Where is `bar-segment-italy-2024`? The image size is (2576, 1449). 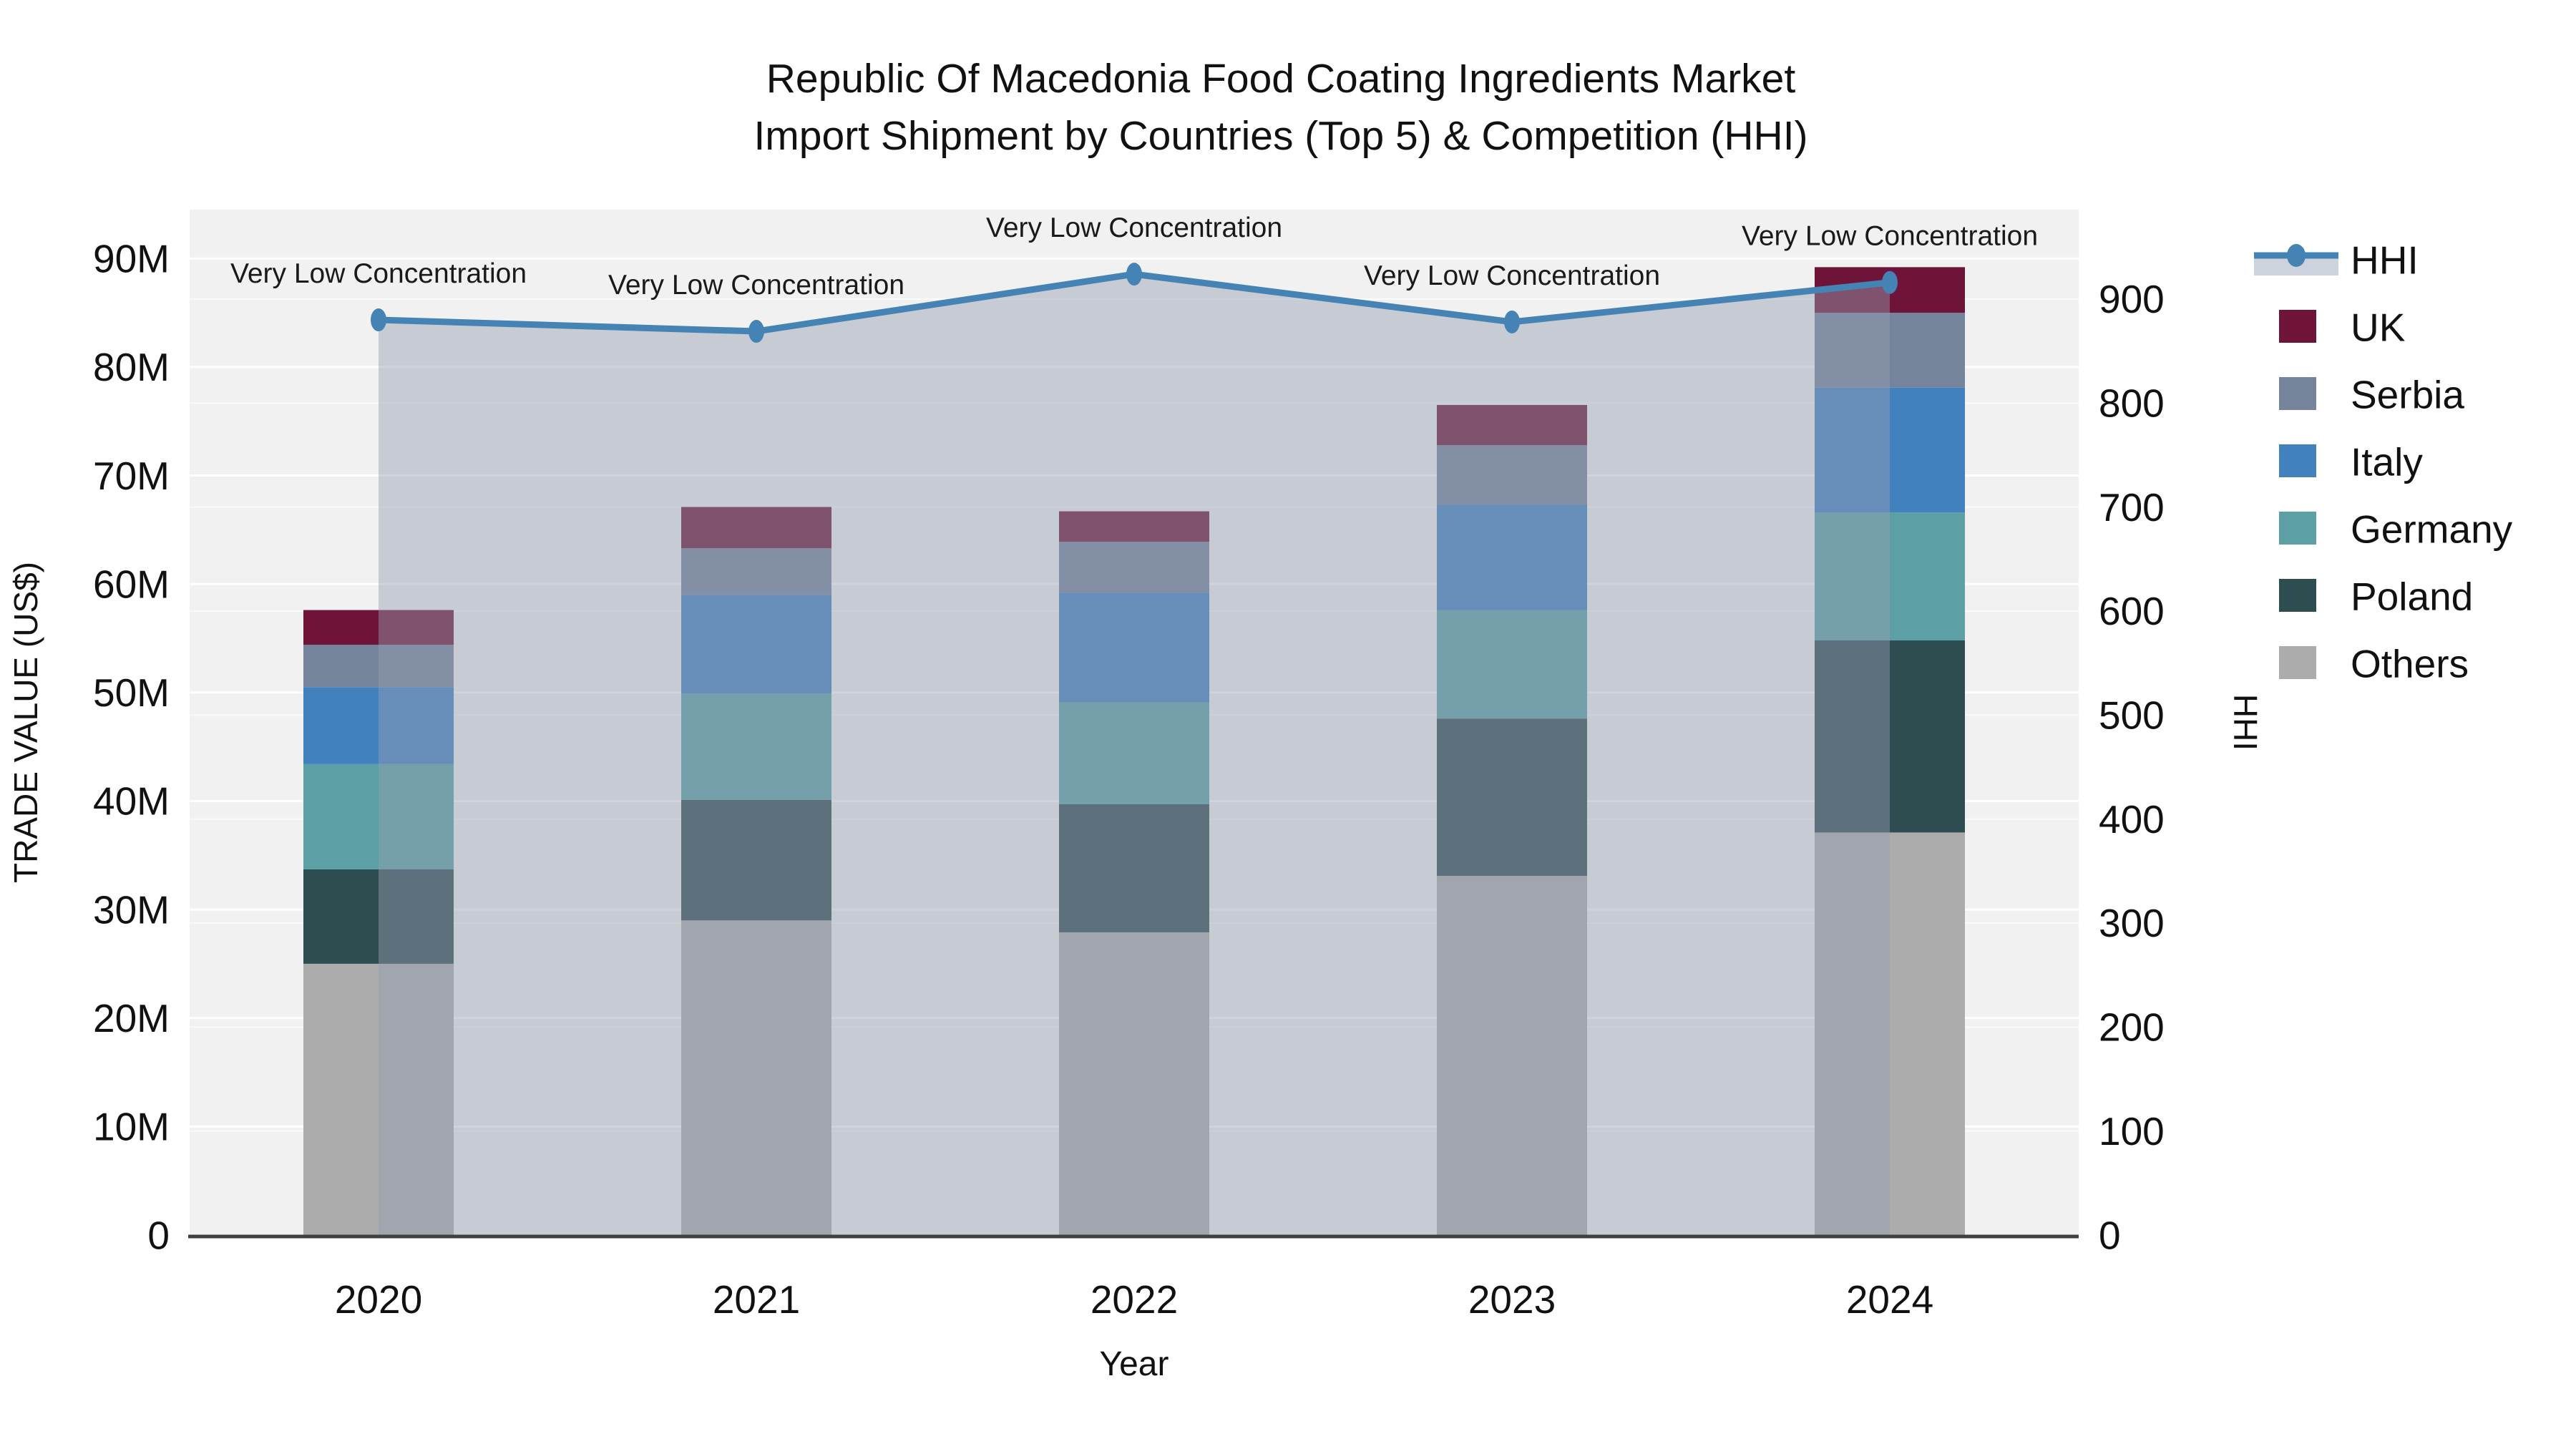
bar-segment-italy-2024 is located at coordinates (1890, 450).